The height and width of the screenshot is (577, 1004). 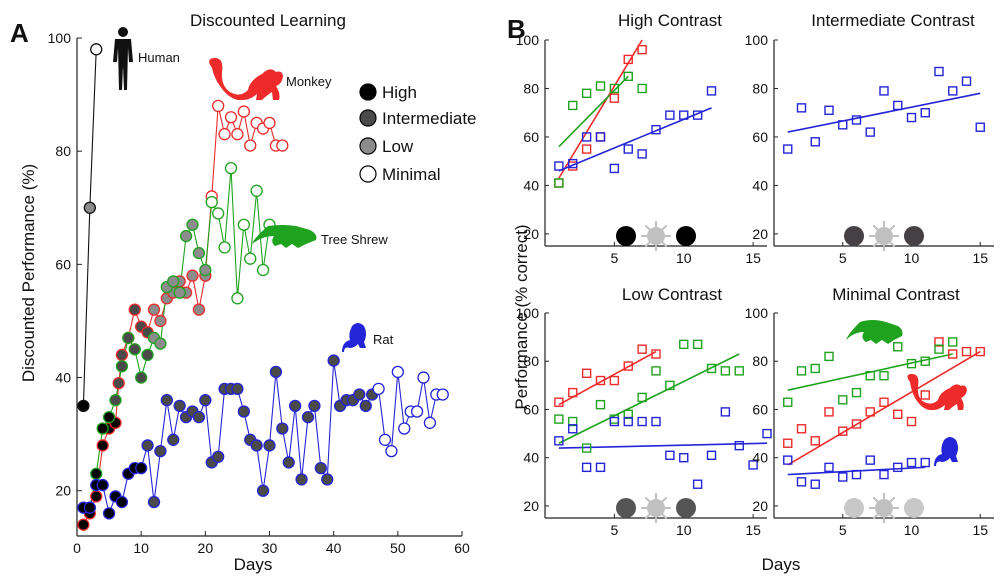 I want to click on stimulus-left-dot-icon, so click(x=854, y=508).